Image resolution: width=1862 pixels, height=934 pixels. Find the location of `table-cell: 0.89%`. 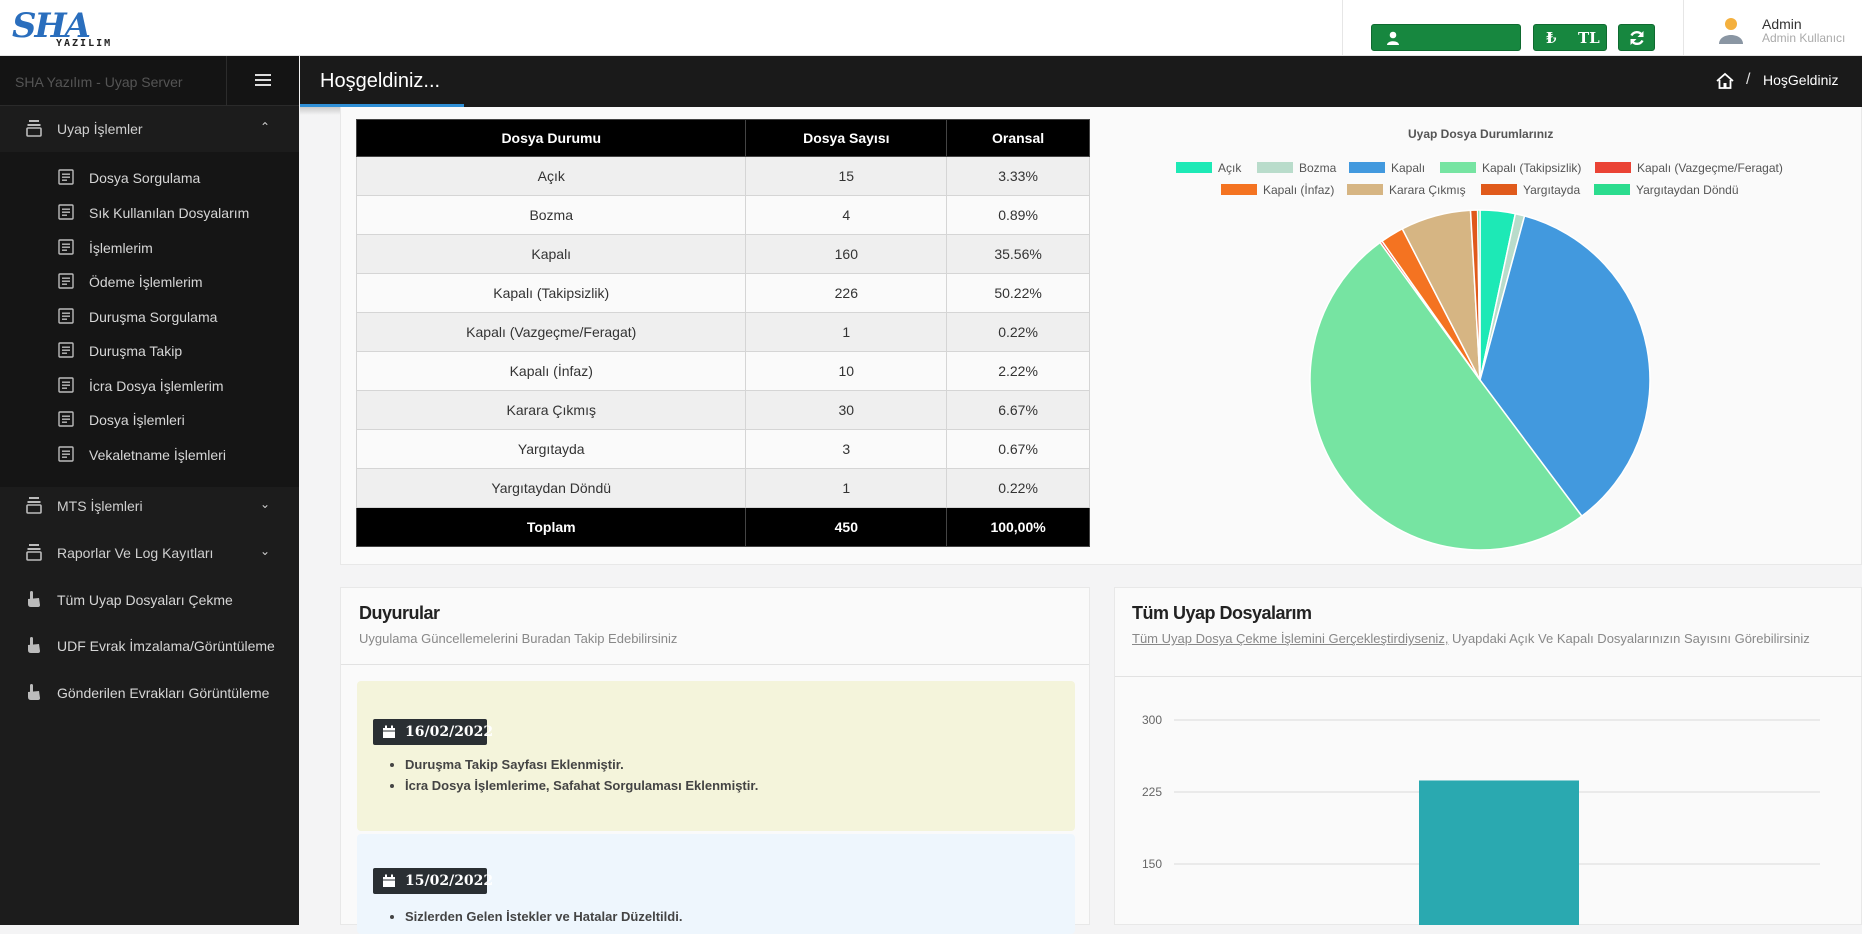

table-cell: 0.89% is located at coordinates (1018, 215).